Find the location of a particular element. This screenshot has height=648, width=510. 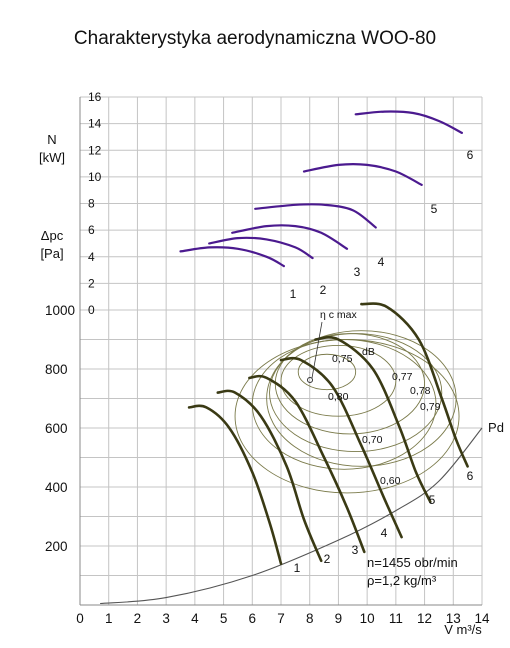

efficiency-label: 0,75 is located at coordinates (342, 359).